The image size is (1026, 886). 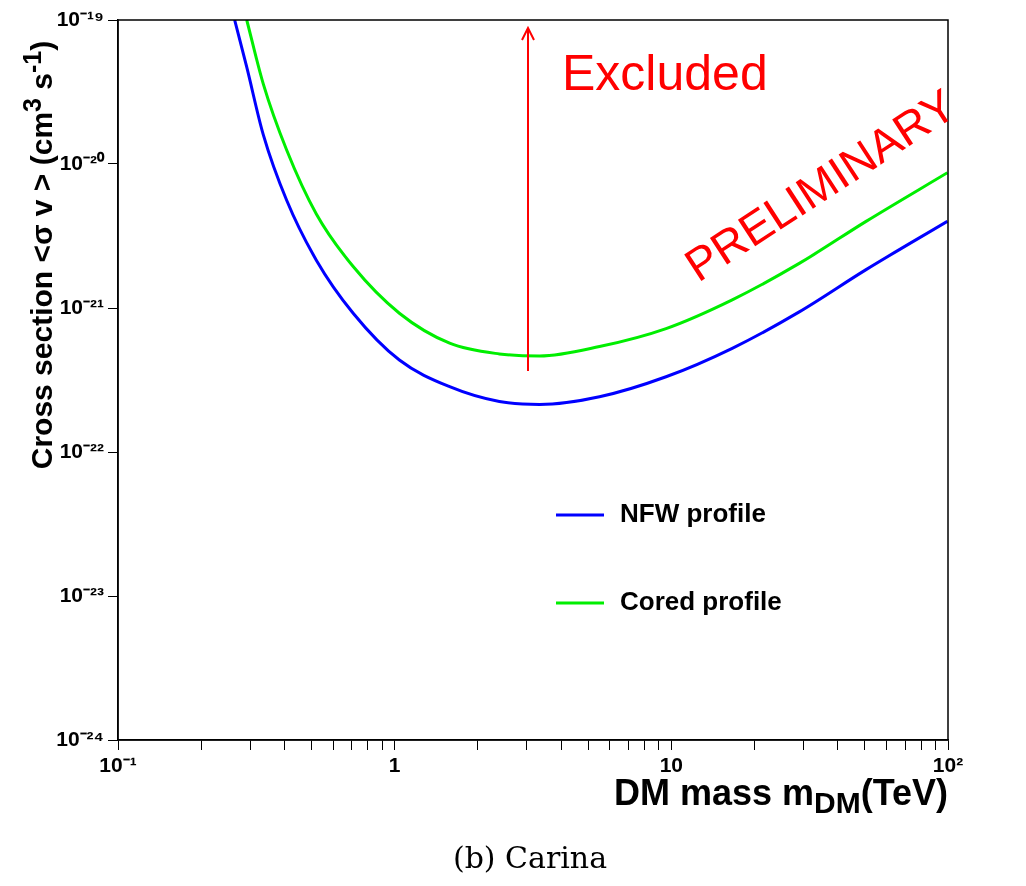 I want to click on text: (b) Carina, so click(x=530, y=857).